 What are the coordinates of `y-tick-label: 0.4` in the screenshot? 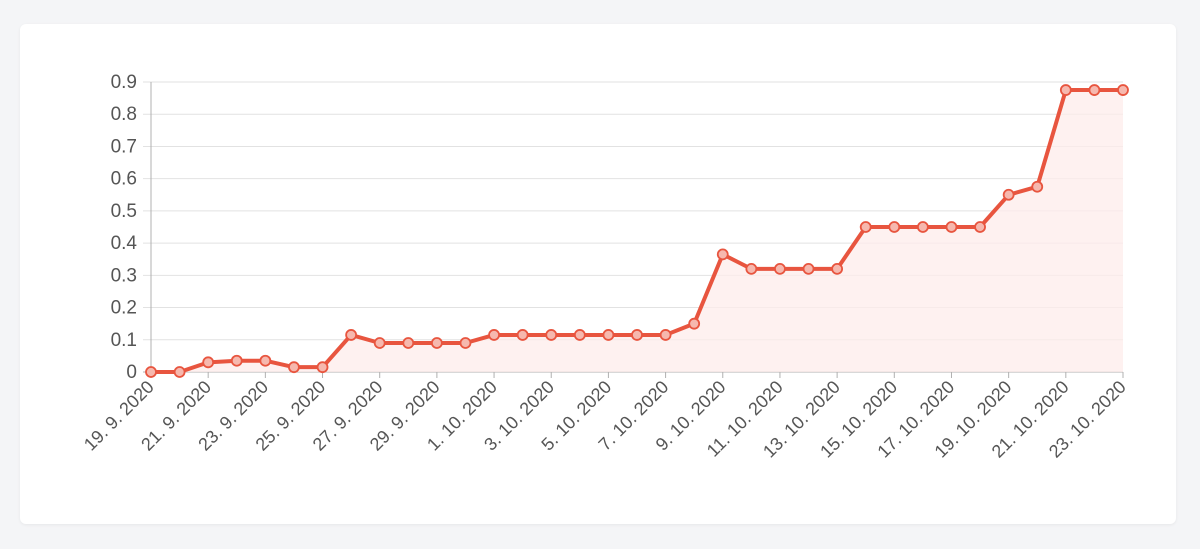 It's located at (124, 243).